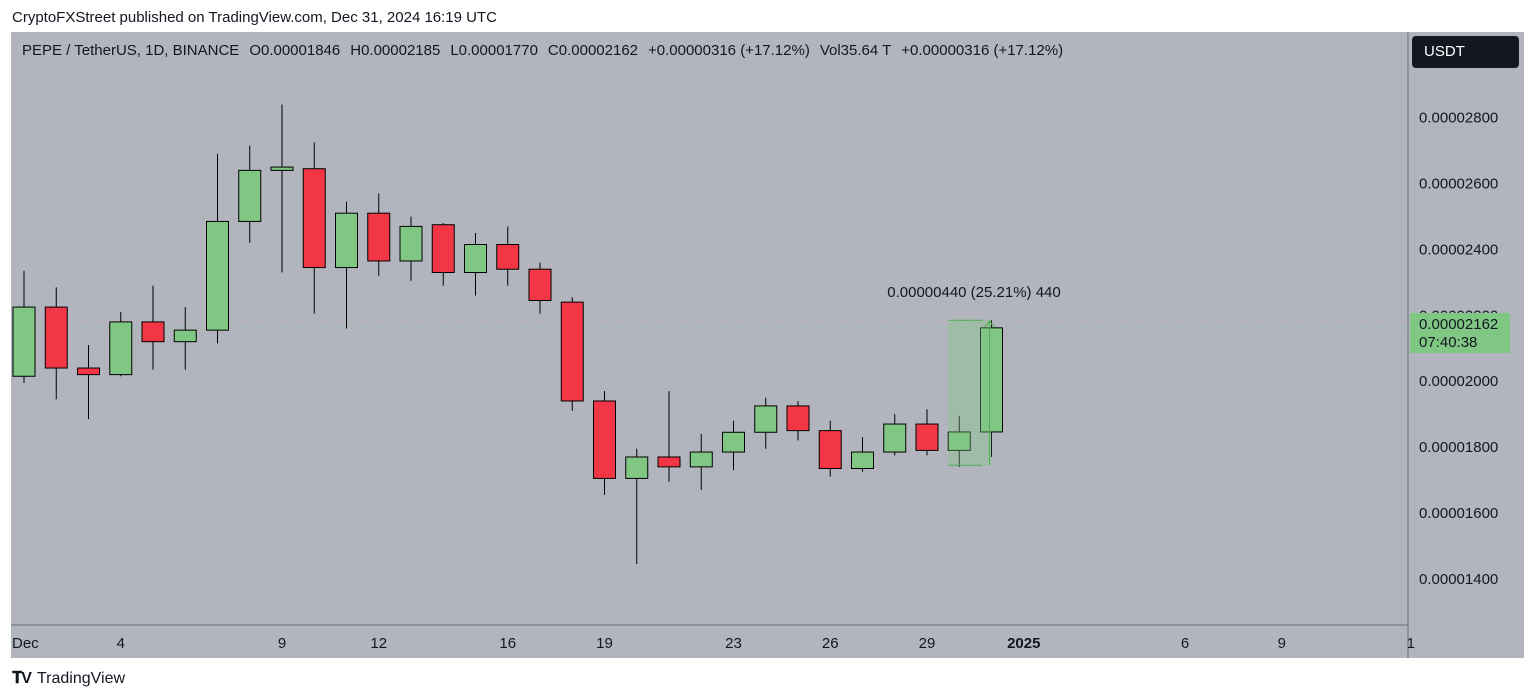 The image size is (1536, 700). Describe the element at coordinates (830, 643) in the screenshot. I see `date-tick-label: 26` at that location.